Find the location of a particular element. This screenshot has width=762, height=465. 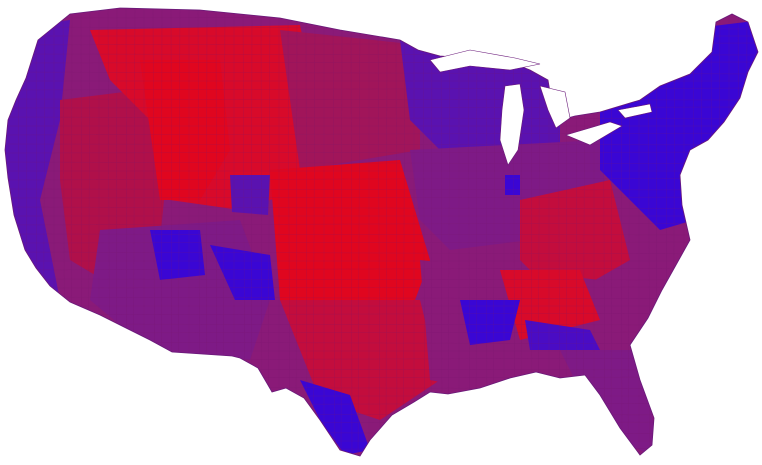

region-rio-grande-valley is located at coordinates (335, 417).